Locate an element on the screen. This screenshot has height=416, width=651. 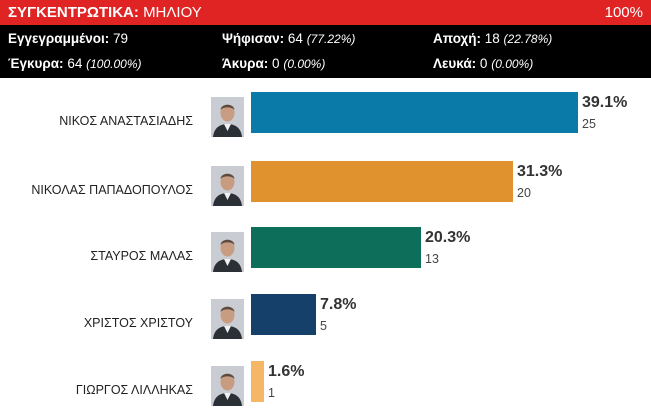
candidate-name: ΝΙΚΟΣ ΑΝΑΣΤΑΣΙΑΔΗΣ is located at coordinates (126, 121).